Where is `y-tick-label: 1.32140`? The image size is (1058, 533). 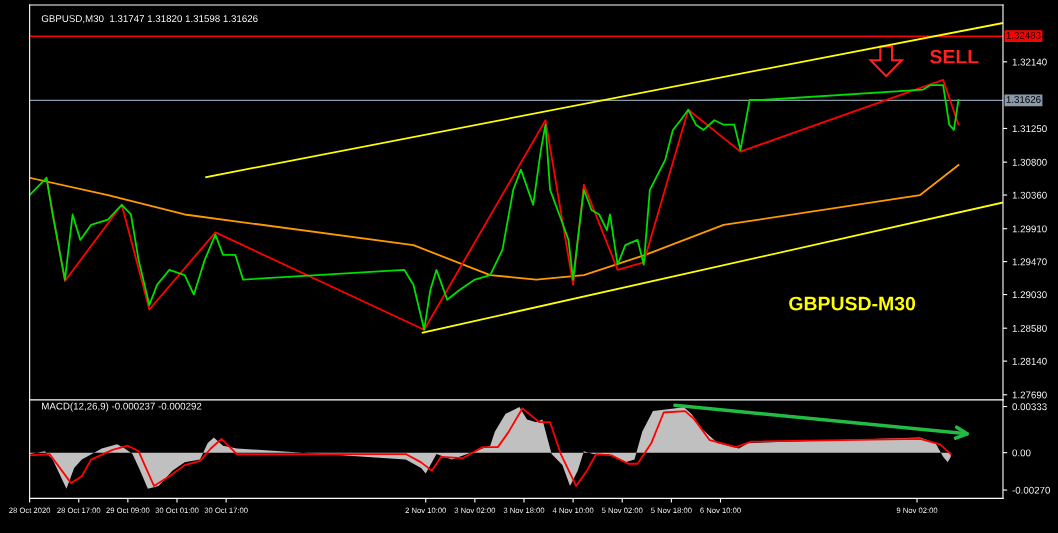 y-tick-label: 1.32140 is located at coordinates (1029, 62).